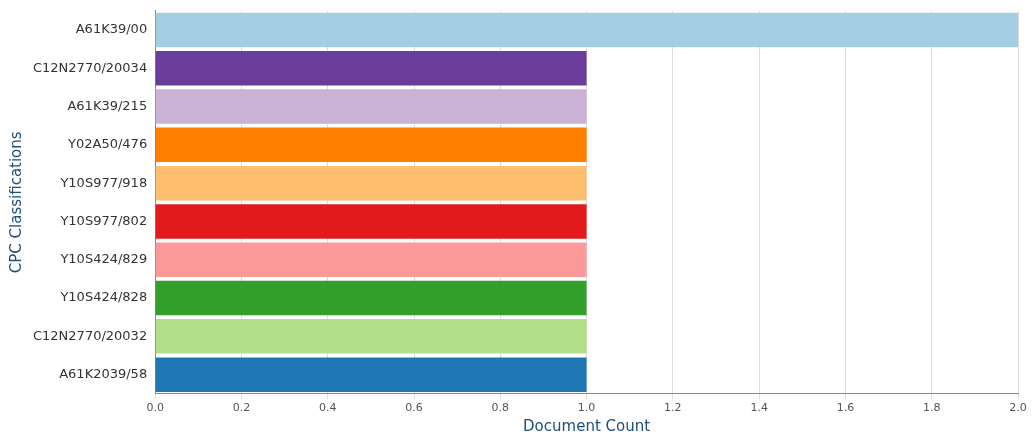 This screenshot has height=440, width=1032. Describe the element at coordinates (103, 220) in the screenshot. I see `y-tick-label: Y10S977/802` at that location.